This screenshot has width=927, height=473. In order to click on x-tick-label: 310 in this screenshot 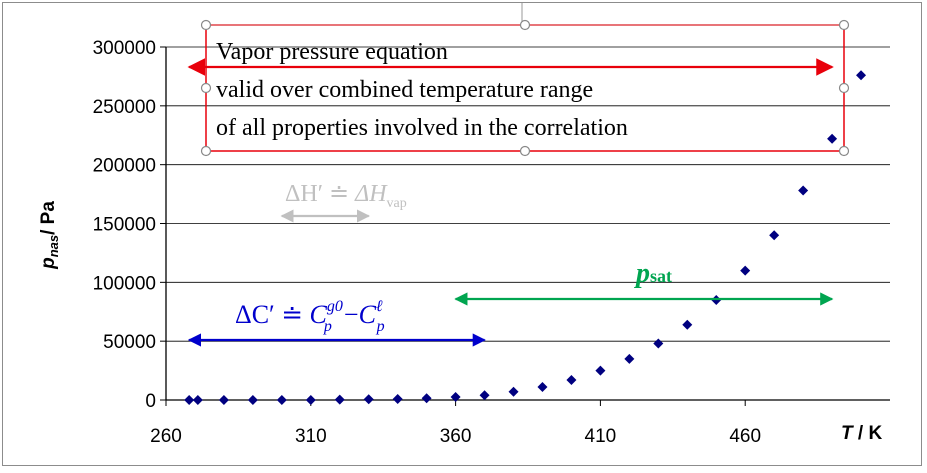, I will do `click(311, 436)`.